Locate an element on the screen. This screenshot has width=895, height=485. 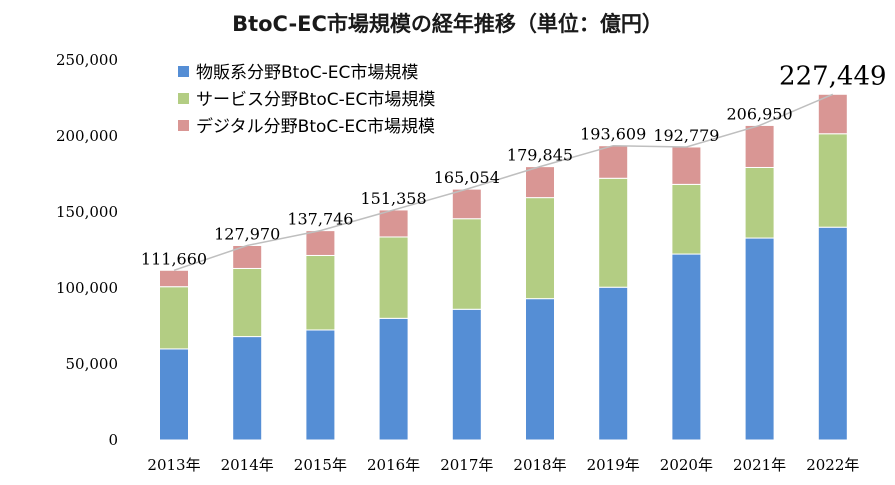
legend-label: 物販系分野BtoC-EC市場規模 is located at coordinates (307, 73).